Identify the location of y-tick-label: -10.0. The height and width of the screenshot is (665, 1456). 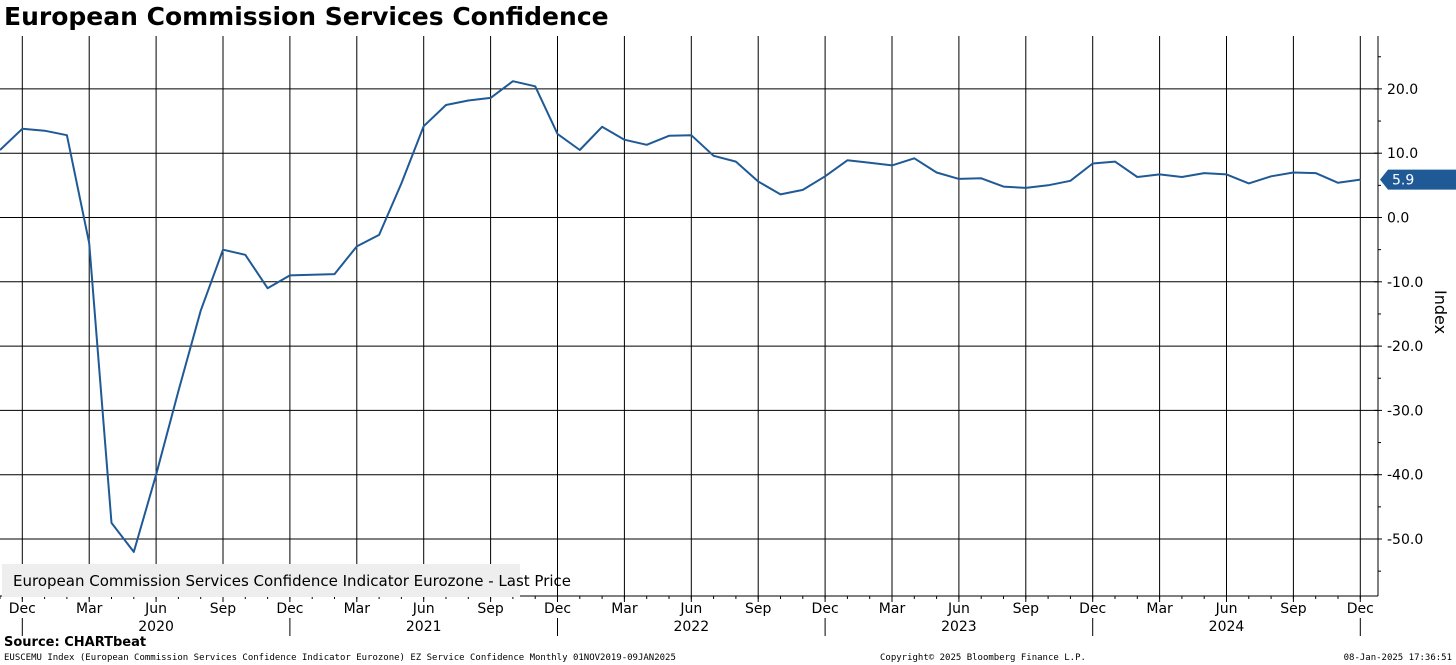
(1405, 283).